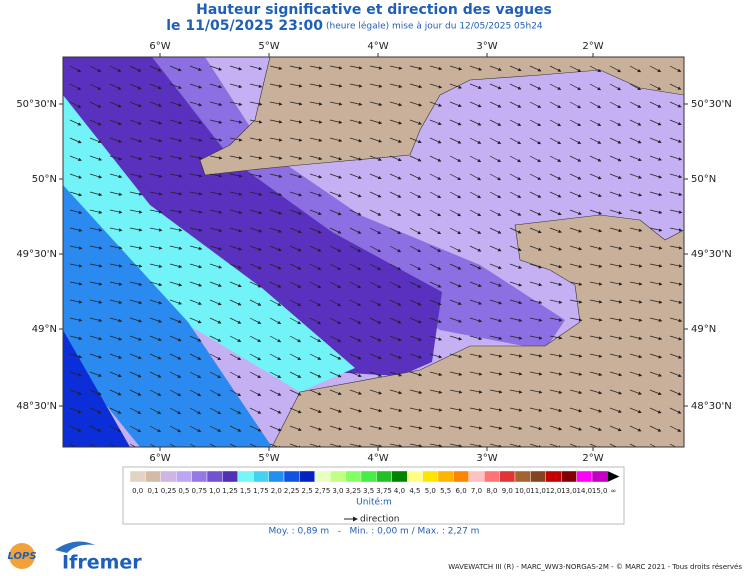 This screenshot has width=748, height=576. What do you see at coordinates (153, 491) in the screenshot?
I see `scale-label: 0,1` at bounding box center [153, 491].